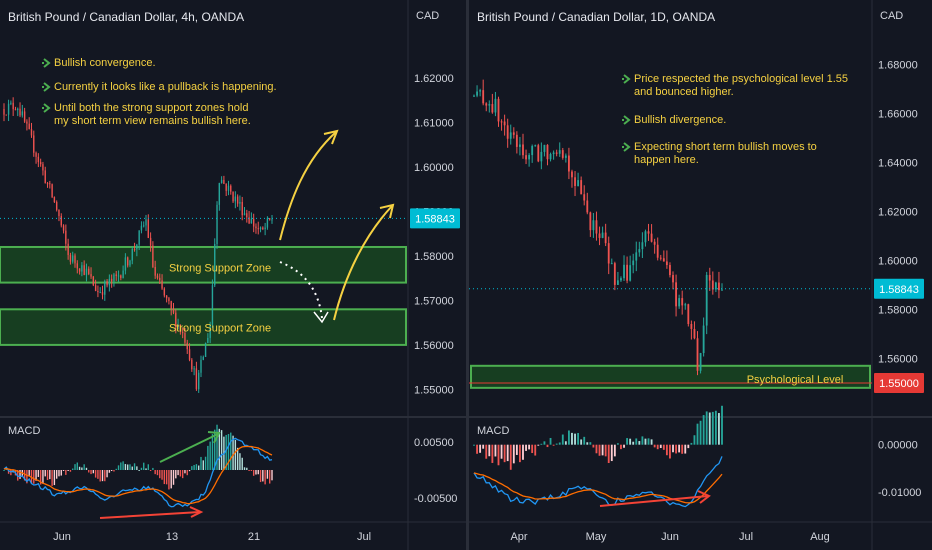 The image size is (932, 550). I want to click on left-annotation-bullet-icon, so click(46, 87).